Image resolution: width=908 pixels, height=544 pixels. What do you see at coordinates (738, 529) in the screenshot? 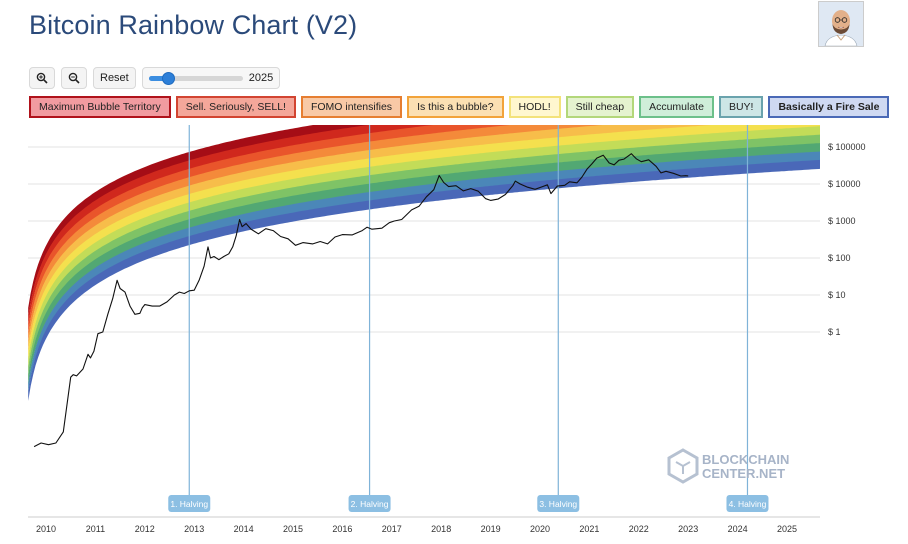
I see `x-tick-label: 2024` at bounding box center [738, 529].